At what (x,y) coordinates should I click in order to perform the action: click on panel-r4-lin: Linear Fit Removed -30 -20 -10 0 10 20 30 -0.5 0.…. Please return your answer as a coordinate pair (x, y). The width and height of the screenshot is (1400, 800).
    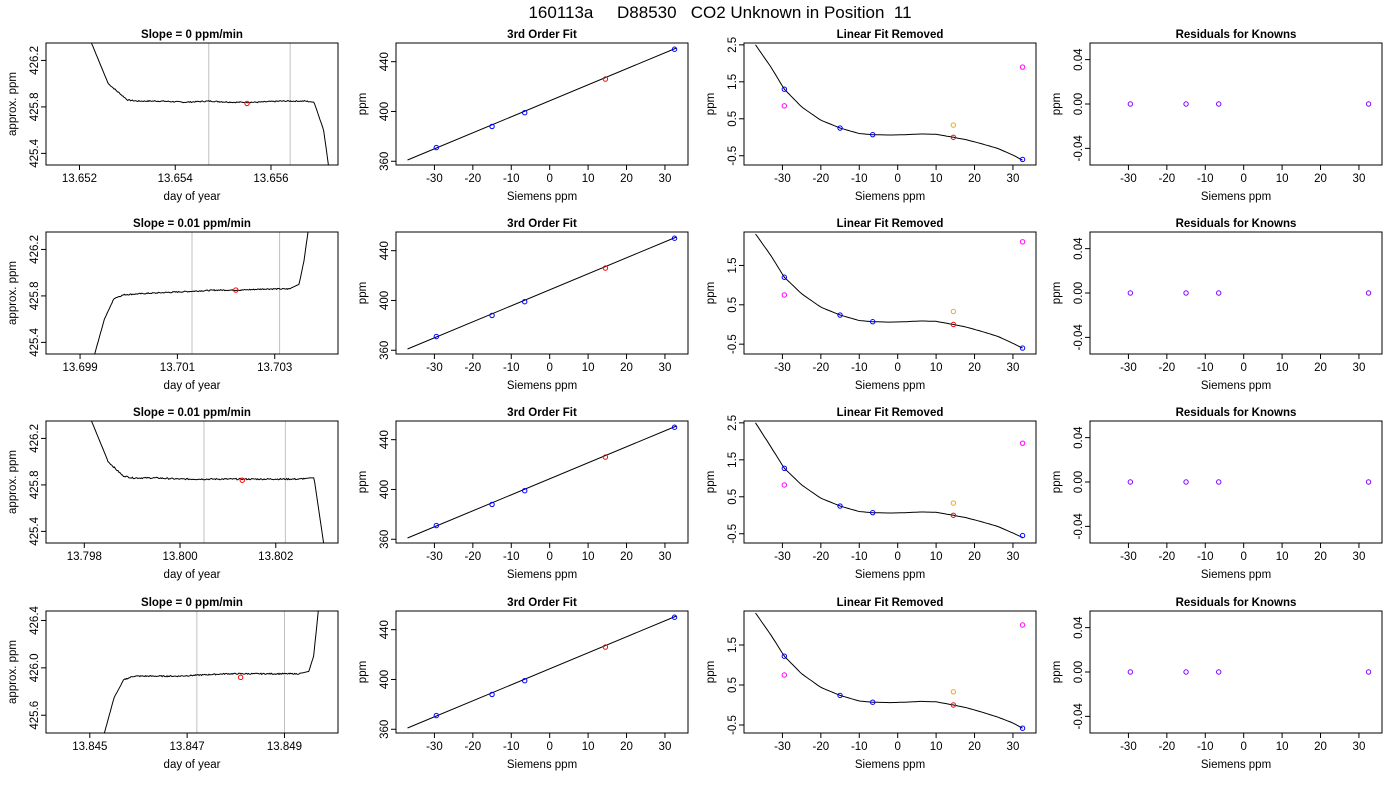
    Looking at the image, I should click on (871, 684).